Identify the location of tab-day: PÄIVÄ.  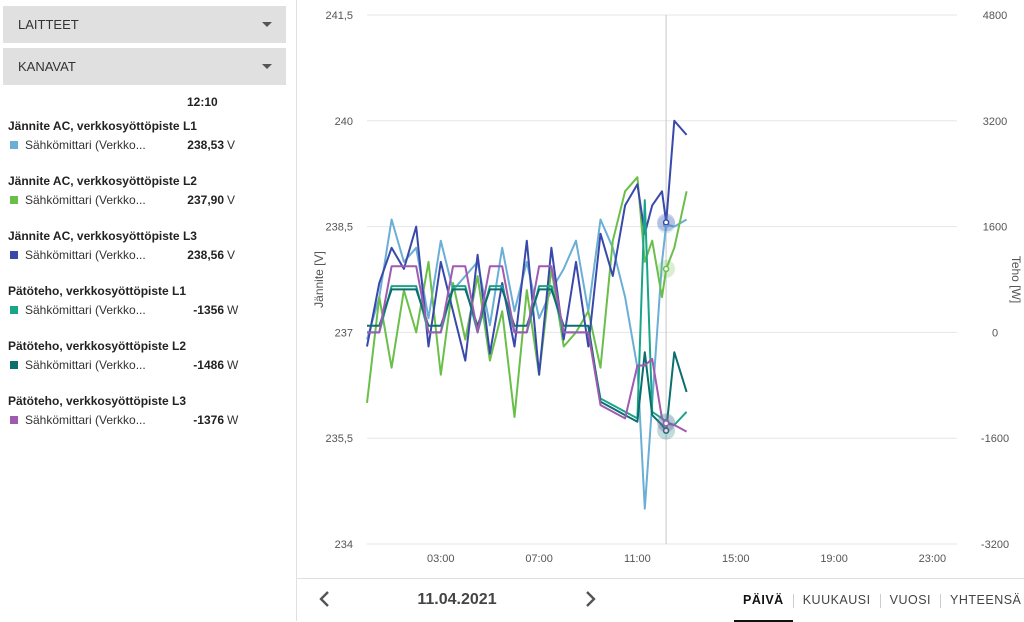
(763, 600).